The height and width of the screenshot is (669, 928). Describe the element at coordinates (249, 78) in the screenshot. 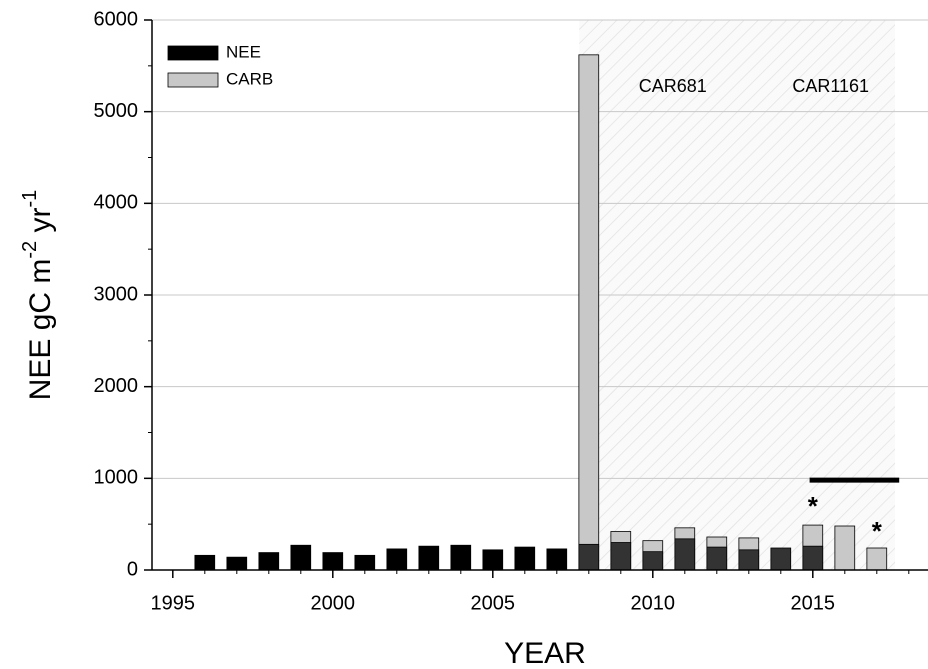

I see `legend-label: CARB` at that location.